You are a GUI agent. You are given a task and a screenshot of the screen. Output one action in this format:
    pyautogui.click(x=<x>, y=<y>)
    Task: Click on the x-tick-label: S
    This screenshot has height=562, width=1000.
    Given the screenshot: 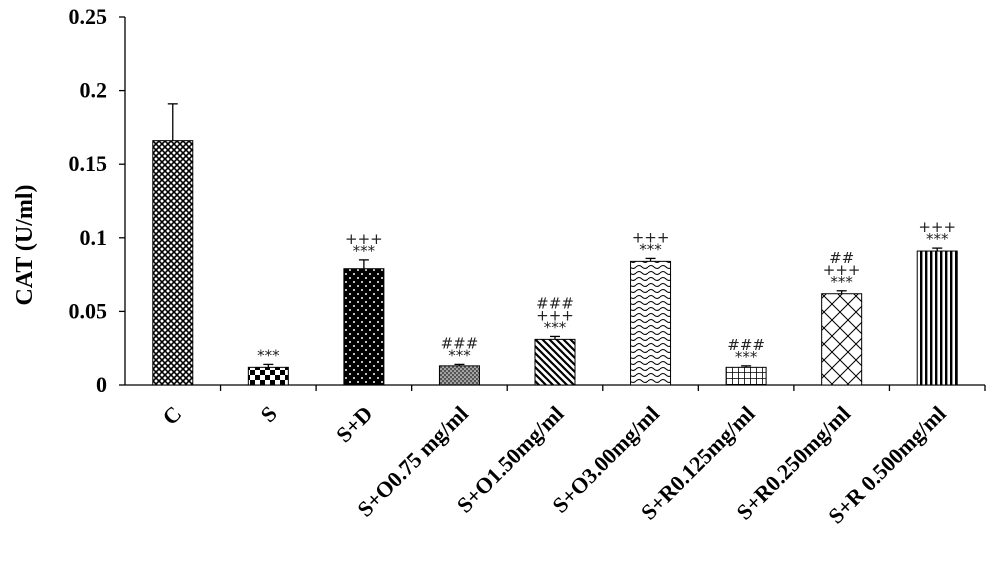 What is the action you would take?
    pyautogui.click(x=269, y=414)
    